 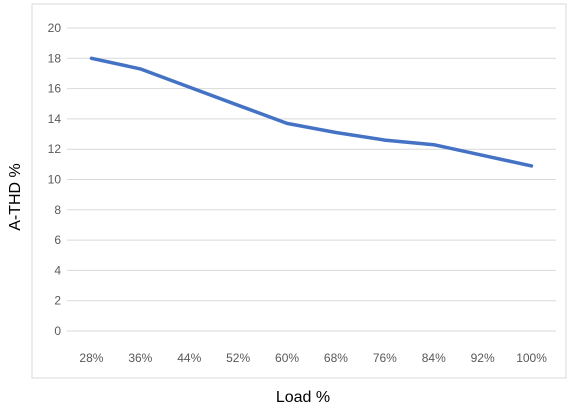 I want to click on y-tick-label: 10, so click(x=55, y=180).